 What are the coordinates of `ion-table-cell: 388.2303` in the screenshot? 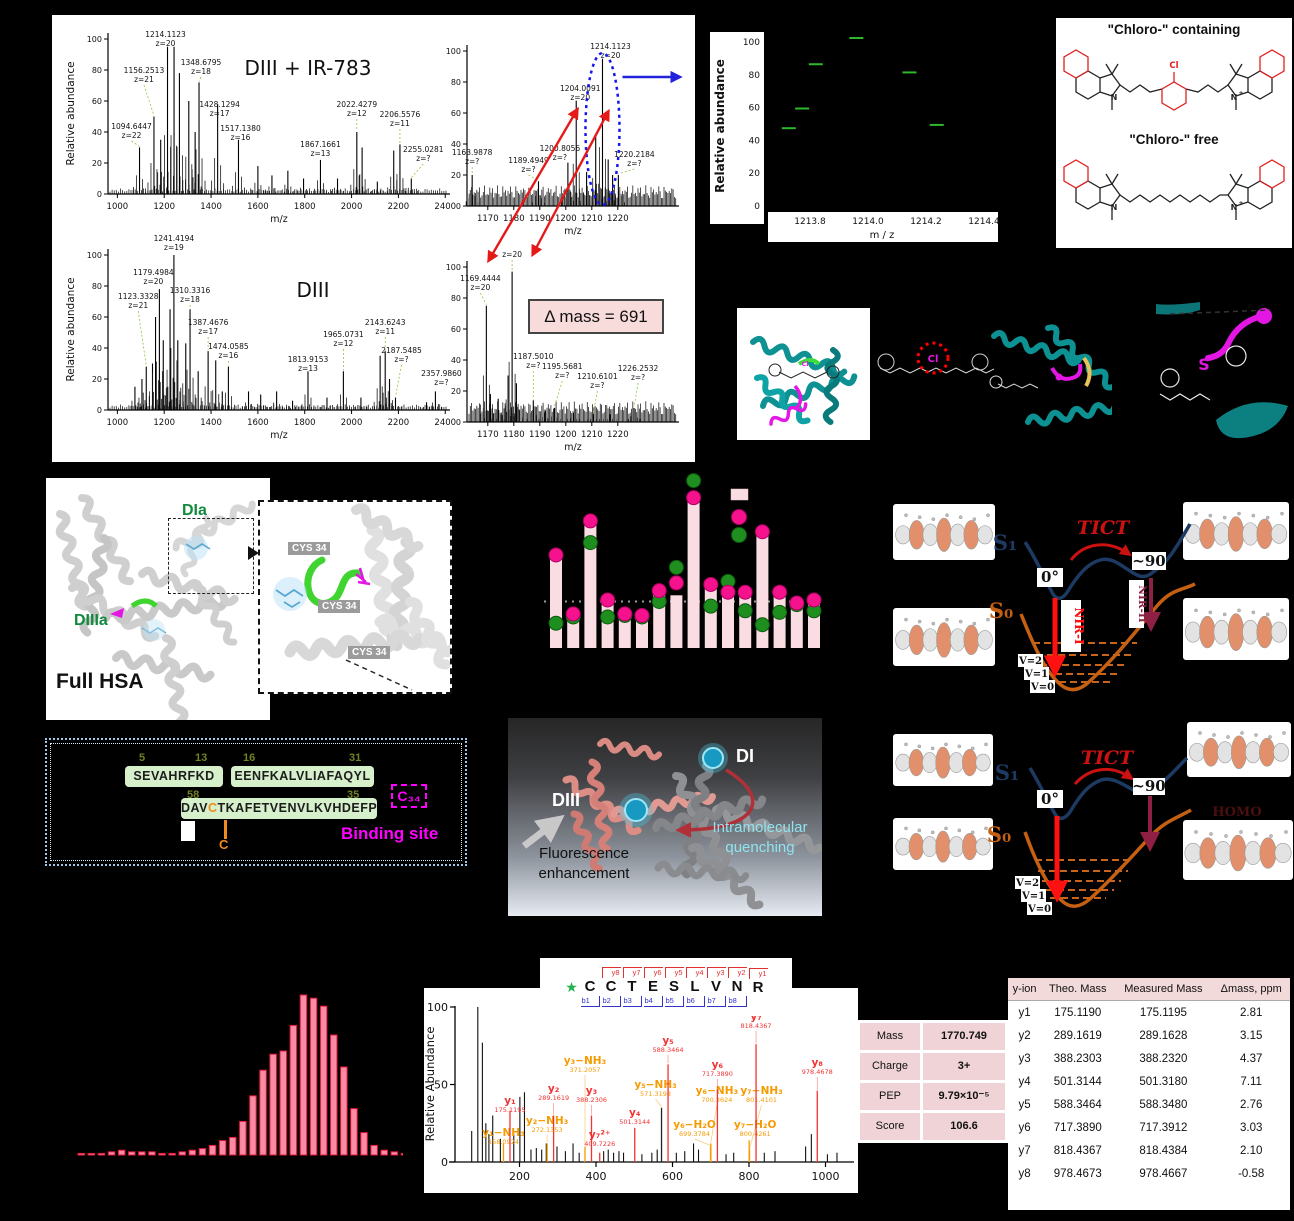 It's located at (1077, 1058).